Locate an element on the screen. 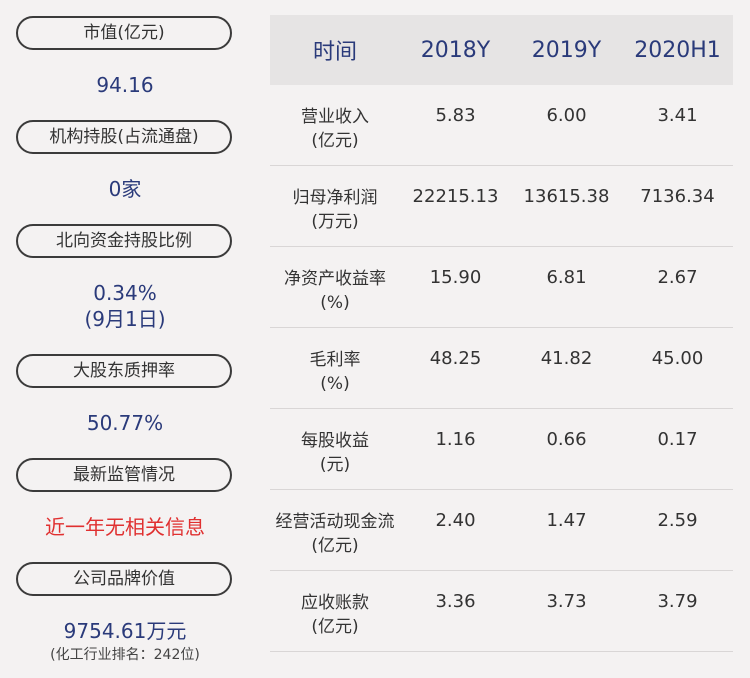 The width and height of the screenshot is (750, 678). row-label-name: 营业收入 is located at coordinates (335, 117).